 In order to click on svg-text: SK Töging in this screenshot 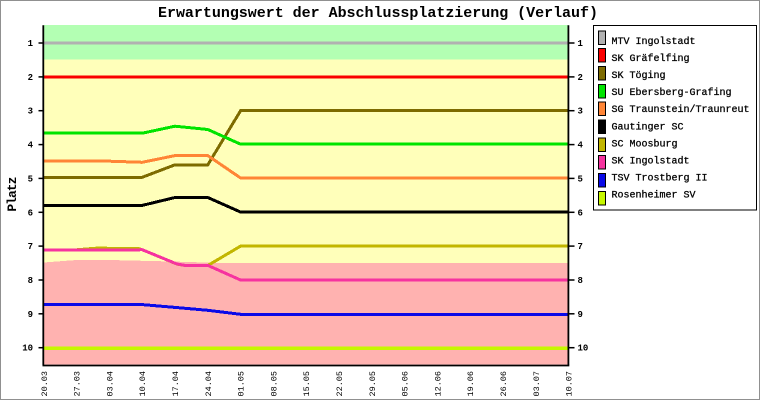, I will do `click(639, 76)`.